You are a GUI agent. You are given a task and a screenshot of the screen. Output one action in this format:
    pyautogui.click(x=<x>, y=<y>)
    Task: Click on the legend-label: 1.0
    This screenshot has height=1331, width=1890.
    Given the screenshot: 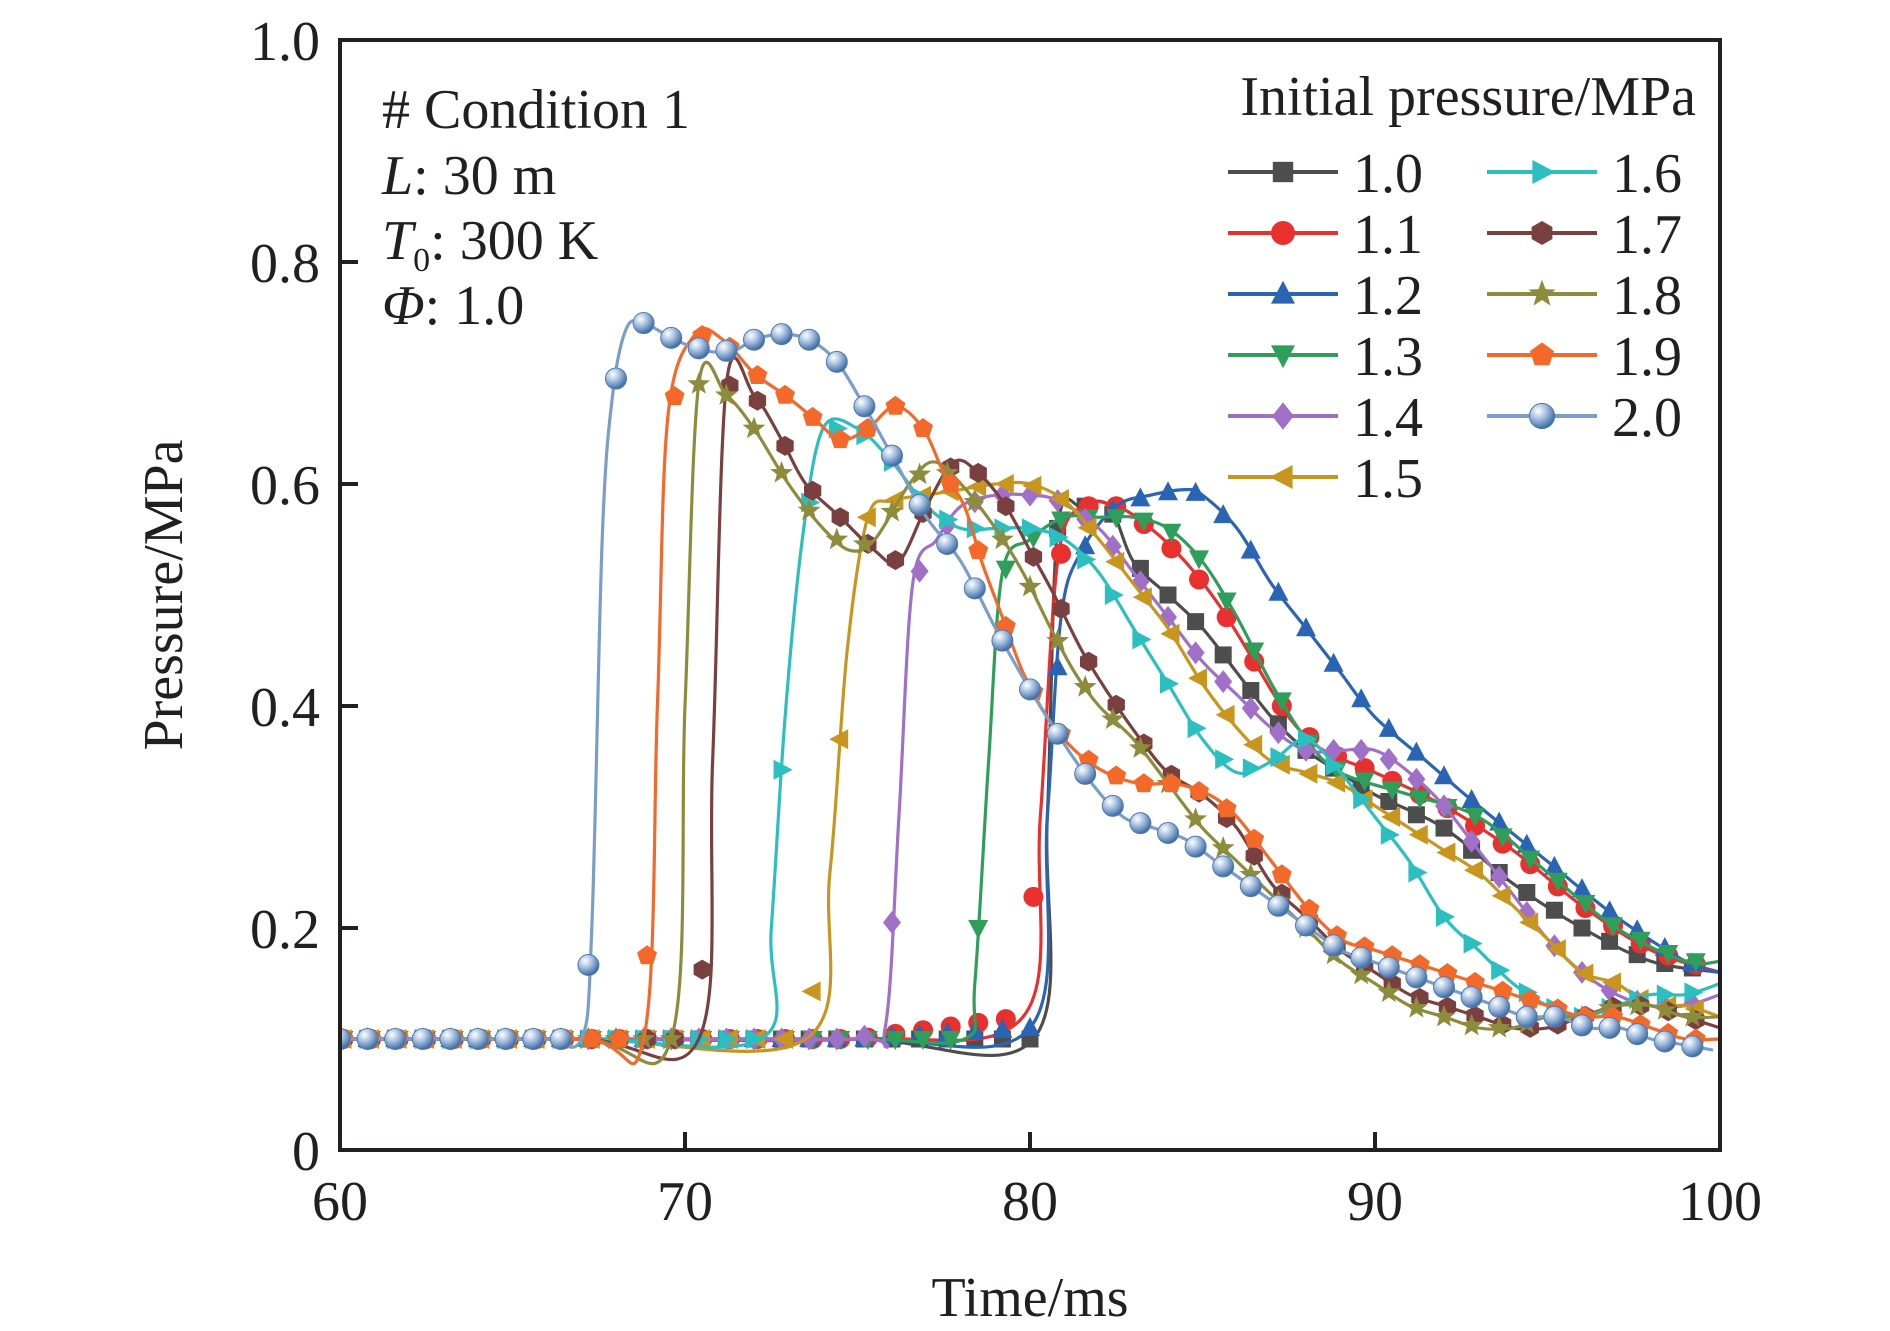 What is the action you would take?
    pyautogui.click(x=1388, y=174)
    